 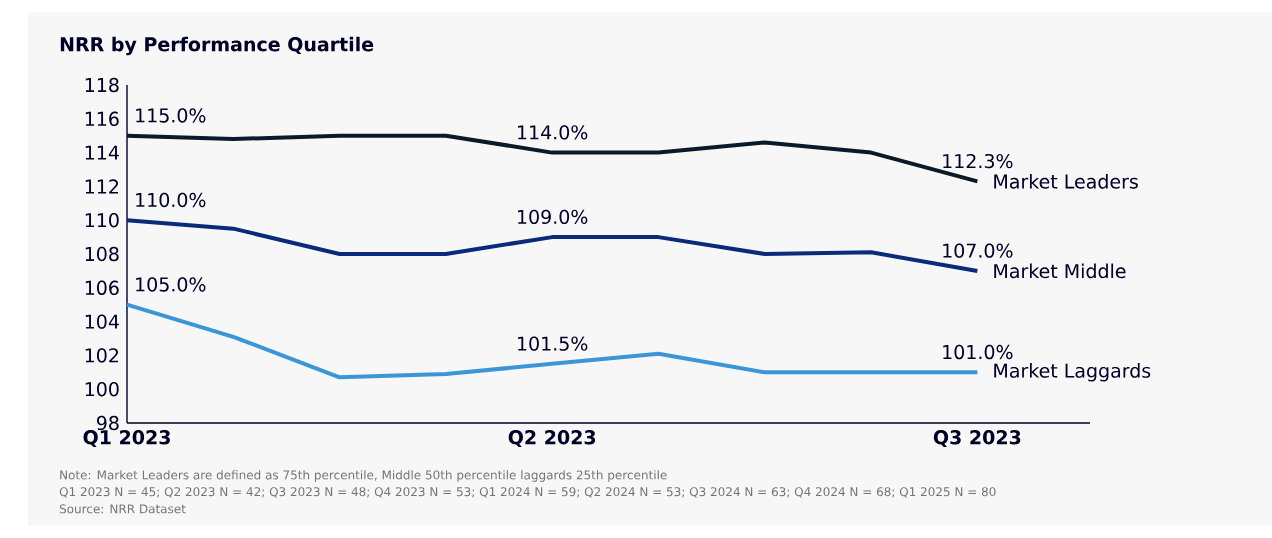 What do you see at coordinates (553, 217) in the screenshot?
I see `data-label: 109.0%` at bounding box center [553, 217].